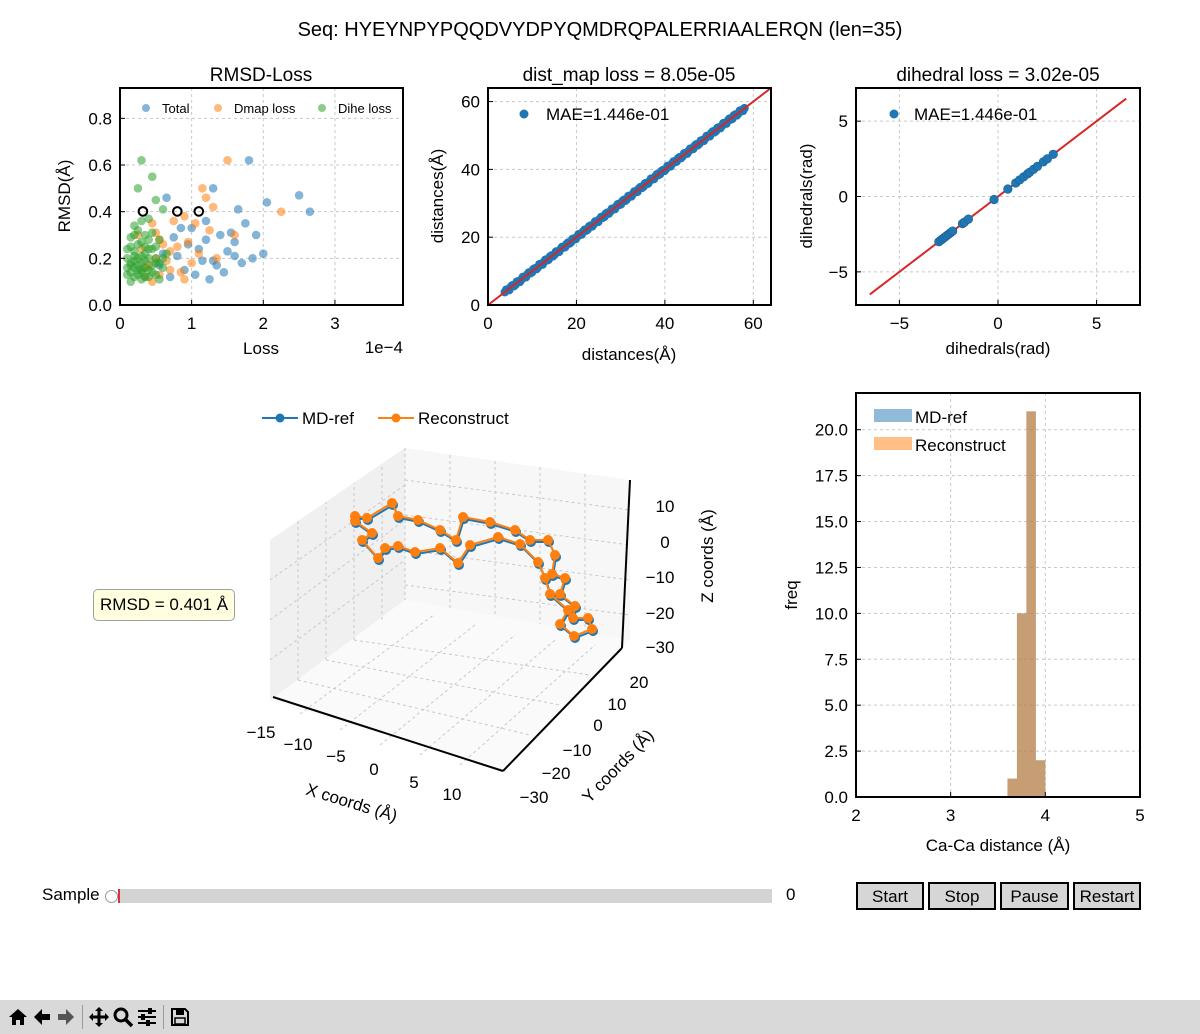  I want to click on x-tick-label: 60, so click(753, 323).